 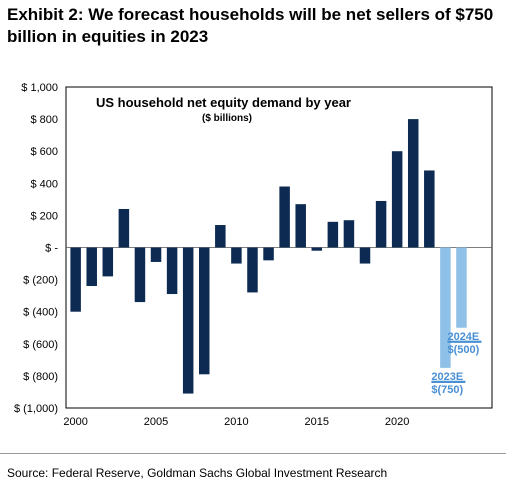 I want to click on y-tick-label: $ (400), so click(x=40, y=313).